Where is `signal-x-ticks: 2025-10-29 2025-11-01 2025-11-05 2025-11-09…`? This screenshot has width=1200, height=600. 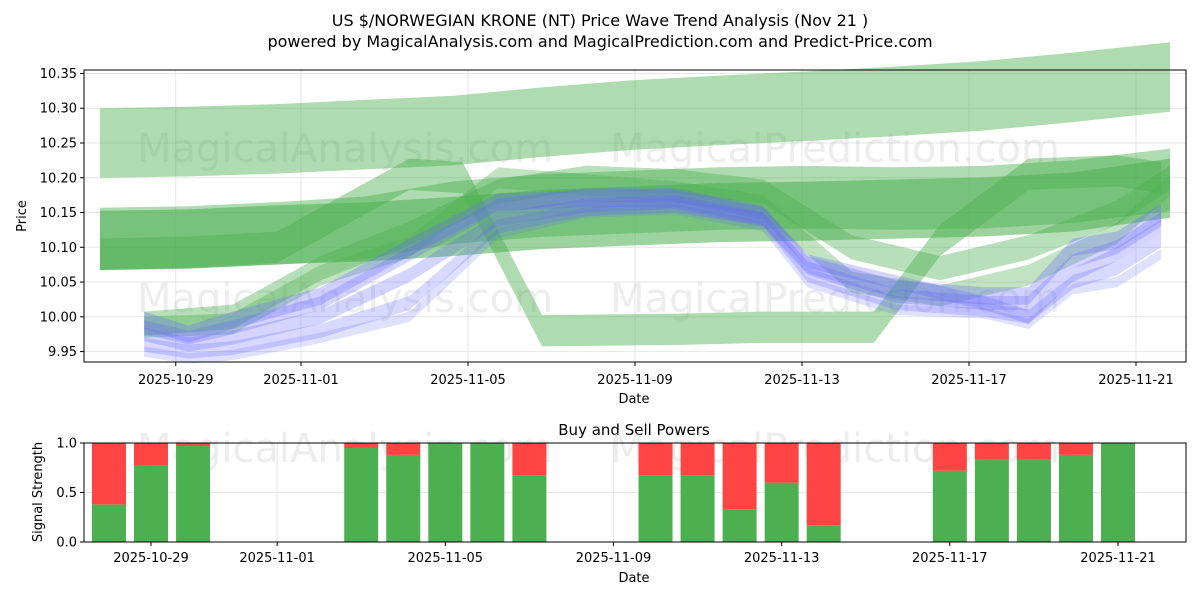 signal-x-ticks: 2025-10-29 2025-11-01 2025-11-05 2025-11-09… is located at coordinates (634, 554).